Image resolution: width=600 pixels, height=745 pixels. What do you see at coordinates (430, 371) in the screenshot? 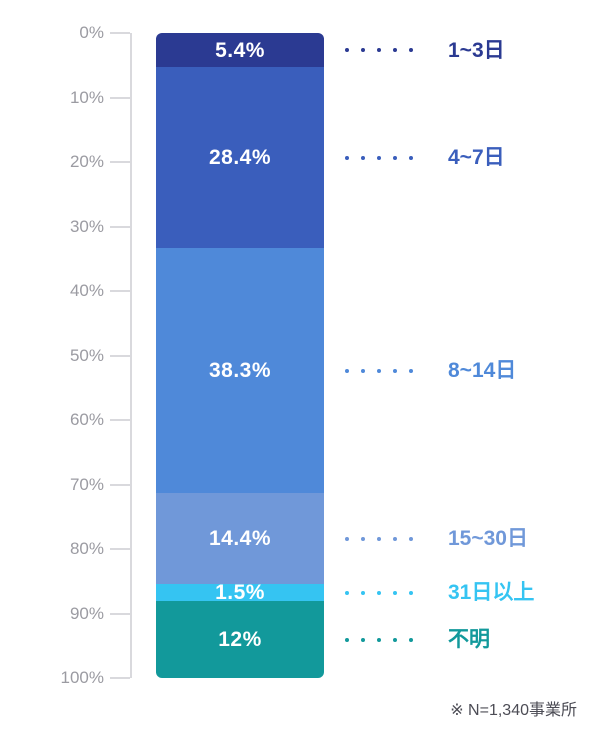
I see `legend-row: 8~14日` at bounding box center [430, 371].